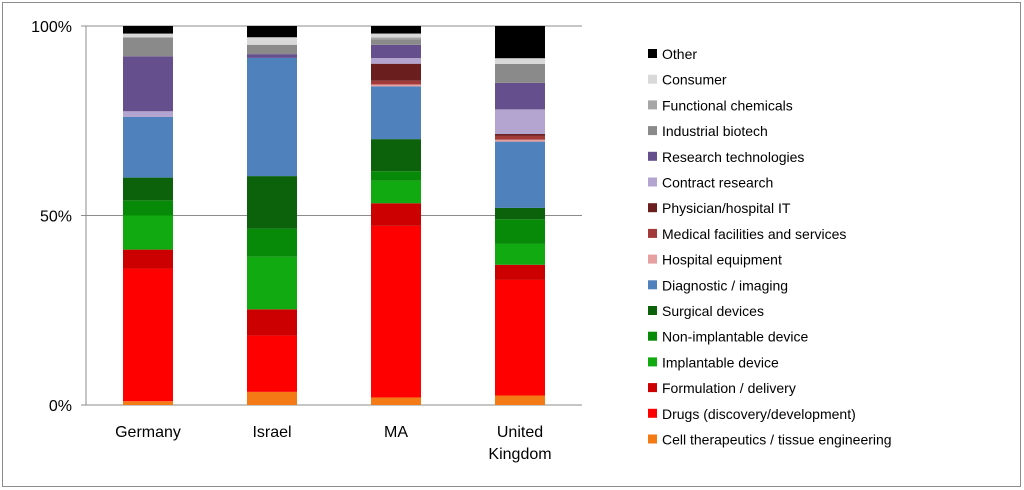 The height and width of the screenshot is (490, 1024). What do you see at coordinates (148, 432) in the screenshot?
I see `x-category-label: Germany` at bounding box center [148, 432].